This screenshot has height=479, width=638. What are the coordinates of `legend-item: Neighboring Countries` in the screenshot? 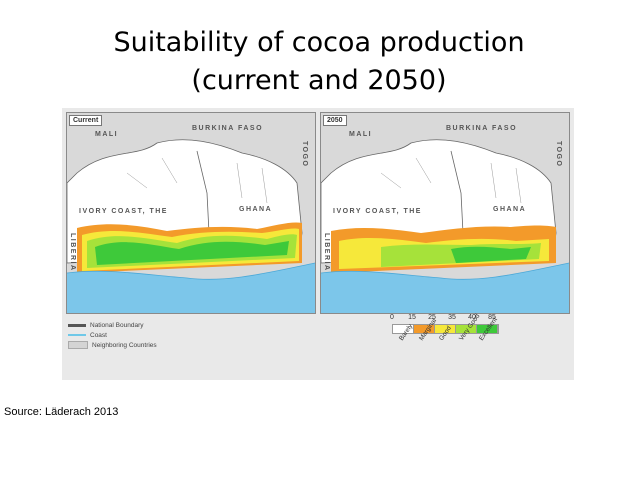 It's located at (112, 345).